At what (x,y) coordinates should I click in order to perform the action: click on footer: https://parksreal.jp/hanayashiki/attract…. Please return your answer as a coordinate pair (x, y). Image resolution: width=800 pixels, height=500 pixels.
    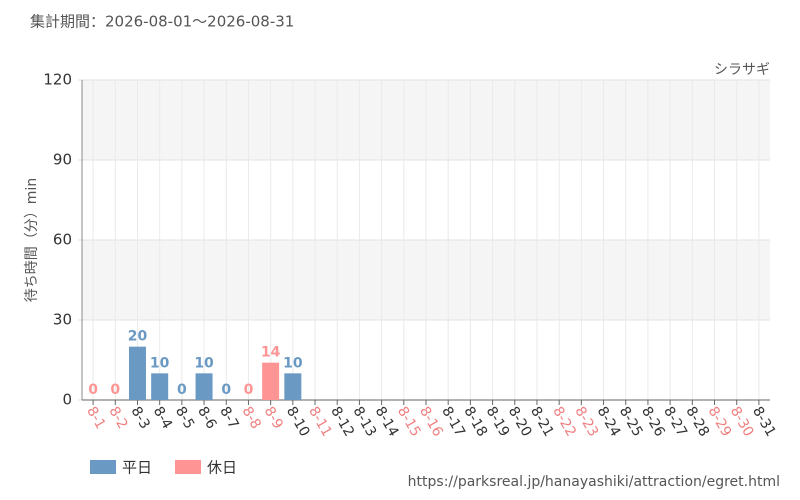
    Looking at the image, I should click on (594, 482).